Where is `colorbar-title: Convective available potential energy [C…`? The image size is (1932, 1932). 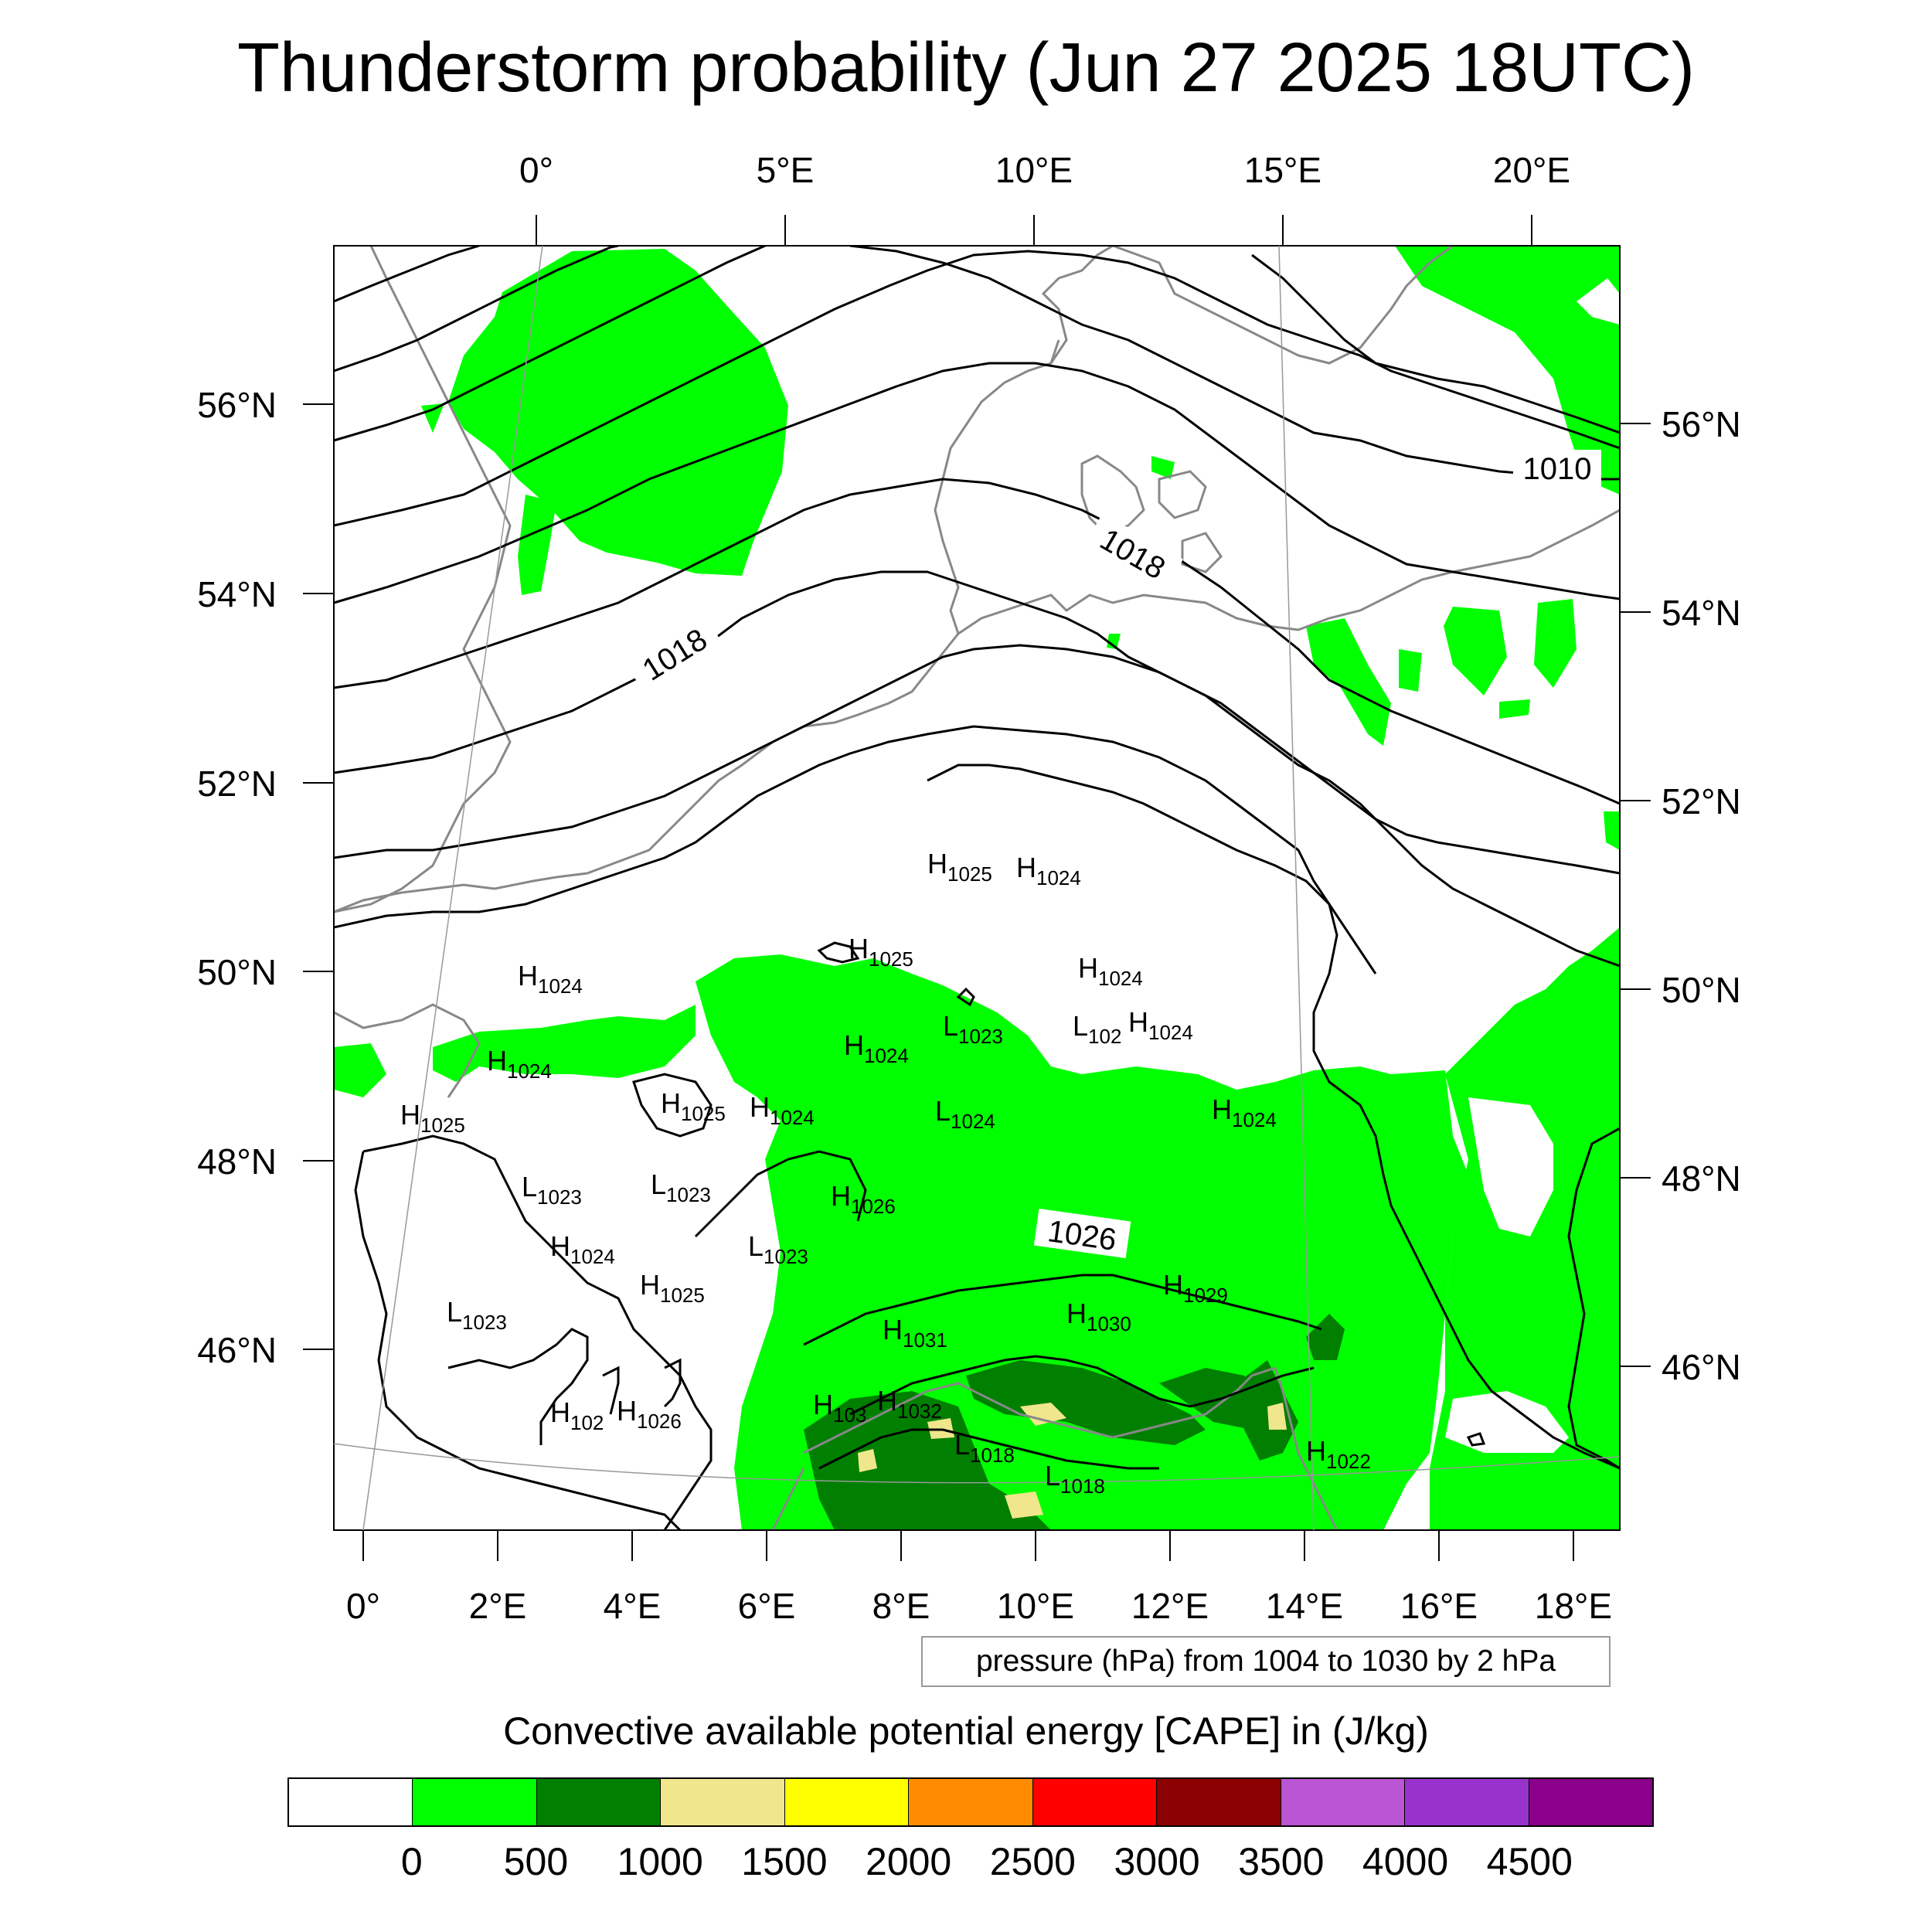
colorbar-title: Convective available potential energy [C… is located at coordinates (966, 1731).